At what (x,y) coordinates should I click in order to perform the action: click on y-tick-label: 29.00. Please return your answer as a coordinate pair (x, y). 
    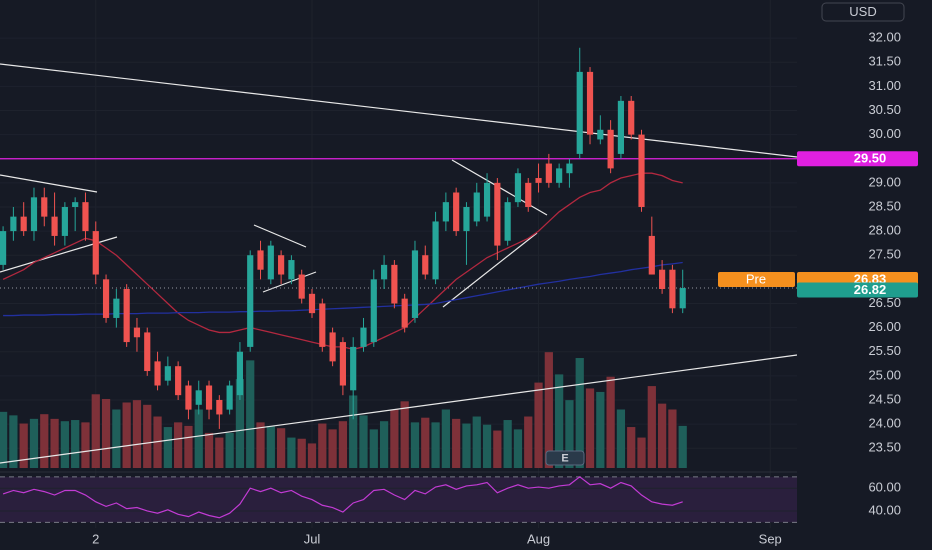
    Looking at the image, I should click on (884, 181).